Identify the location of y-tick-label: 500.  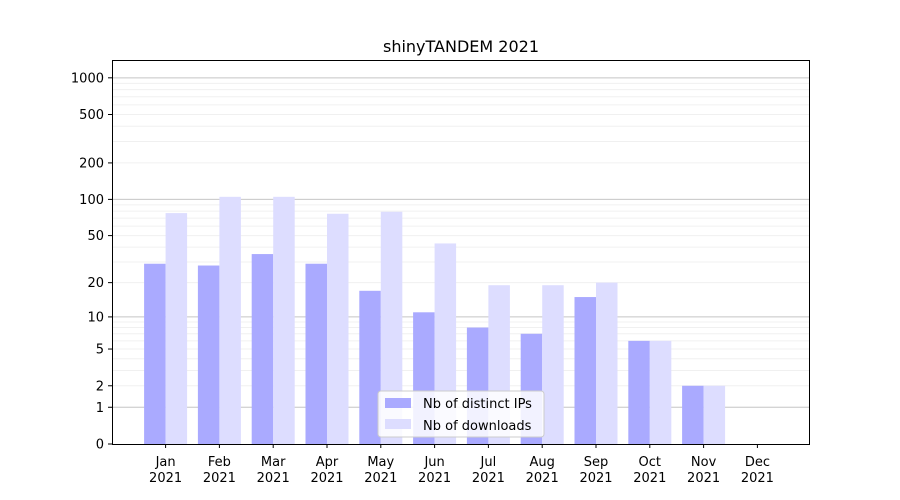
(91, 115).